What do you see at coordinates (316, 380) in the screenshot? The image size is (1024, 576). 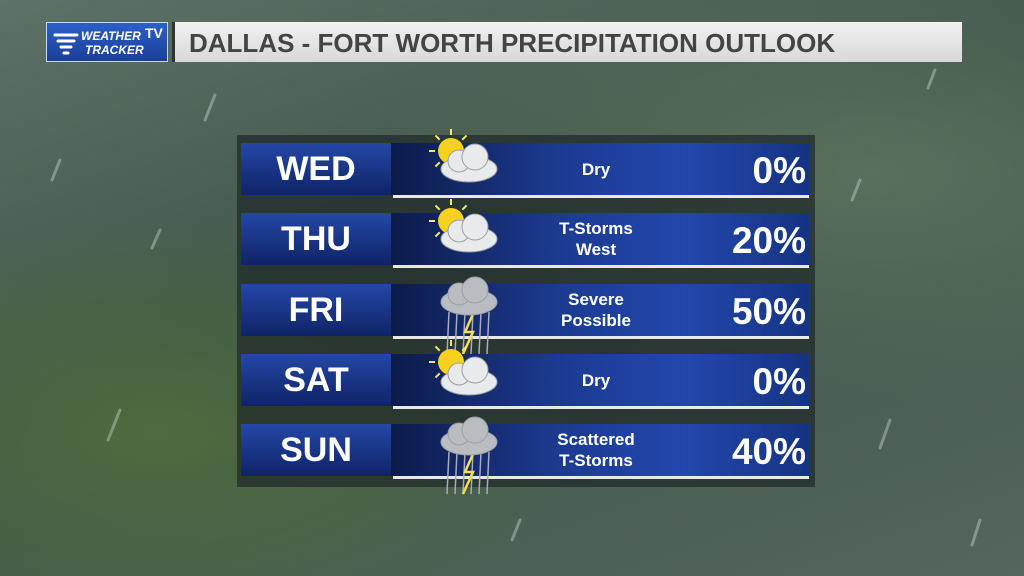 I see `day-label: SAT` at bounding box center [316, 380].